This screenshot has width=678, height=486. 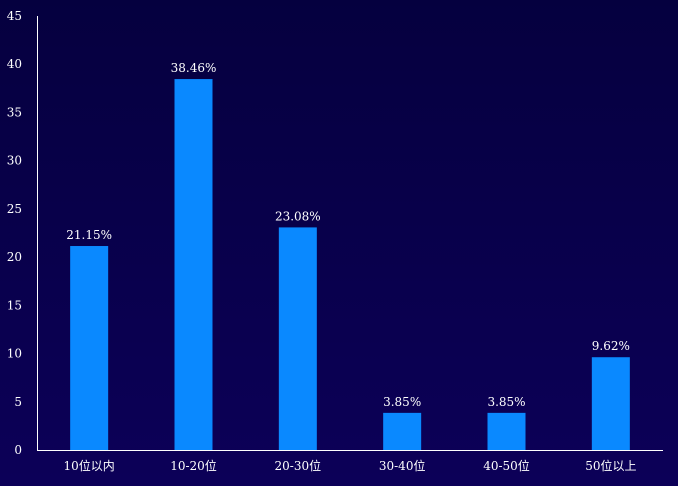 What do you see at coordinates (18, 402) in the screenshot?
I see `y-tick-label: 5` at bounding box center [18, 402].